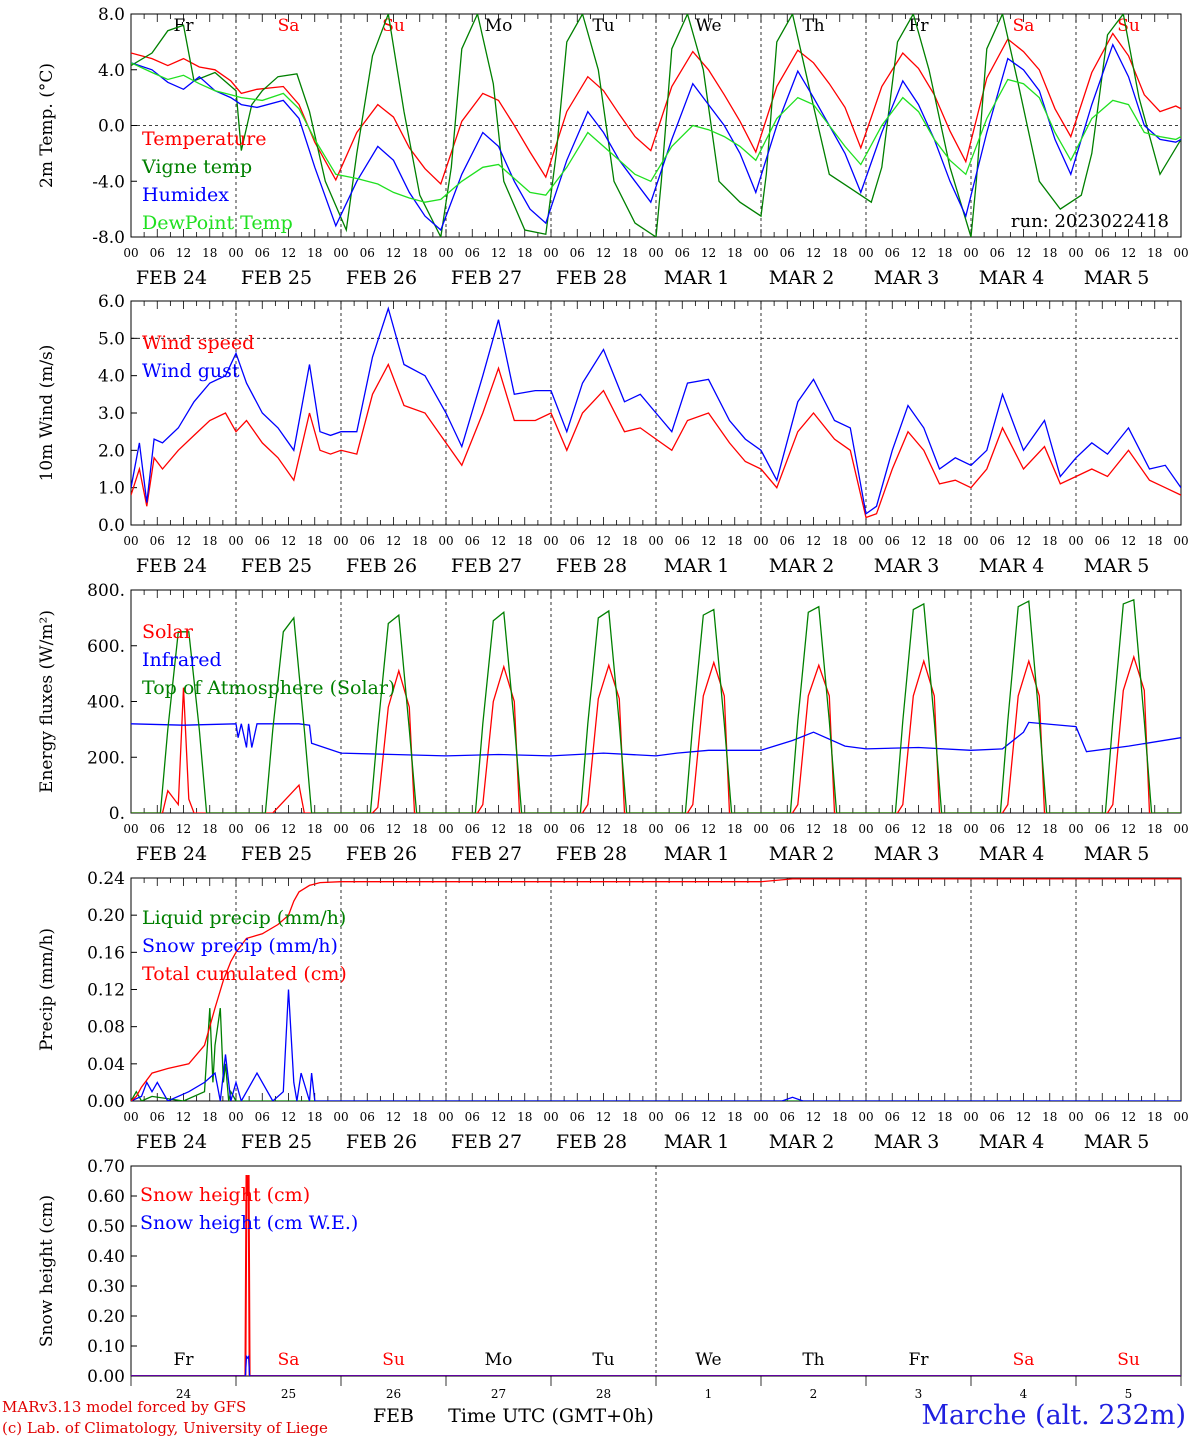  I want to click on legend-entry: Wind speed, so click(198, 343).